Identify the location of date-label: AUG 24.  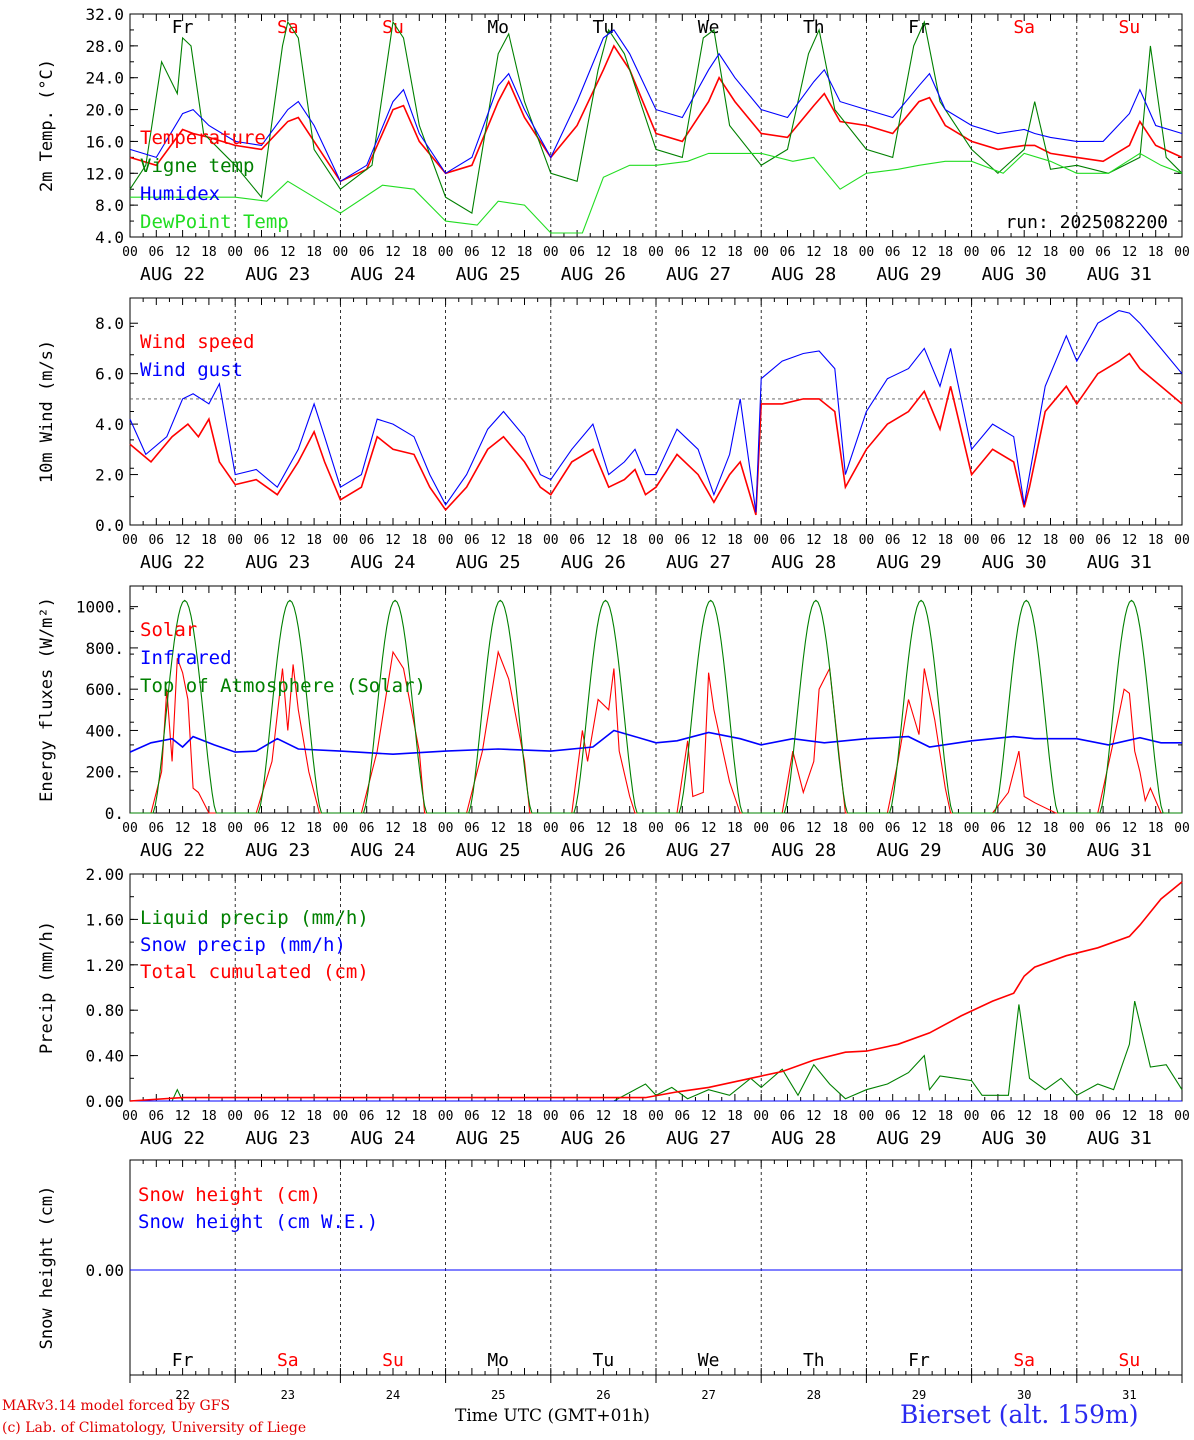
(382, 562).